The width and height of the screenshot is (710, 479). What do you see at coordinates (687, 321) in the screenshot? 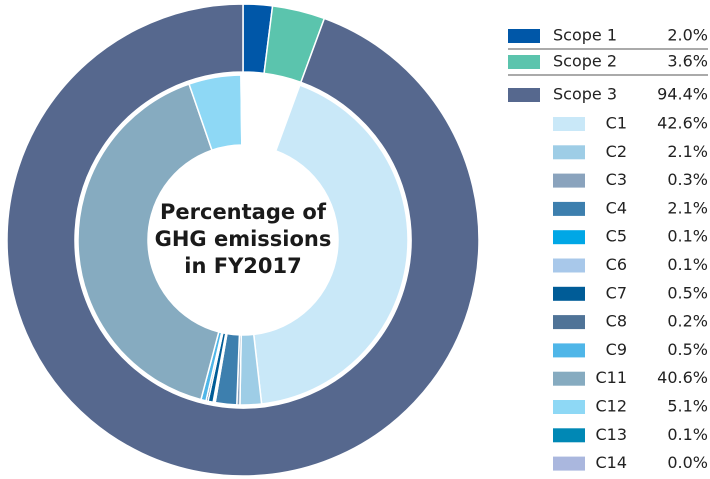
I see `legend-value: 0.2%` at bounding box center [687, 321].